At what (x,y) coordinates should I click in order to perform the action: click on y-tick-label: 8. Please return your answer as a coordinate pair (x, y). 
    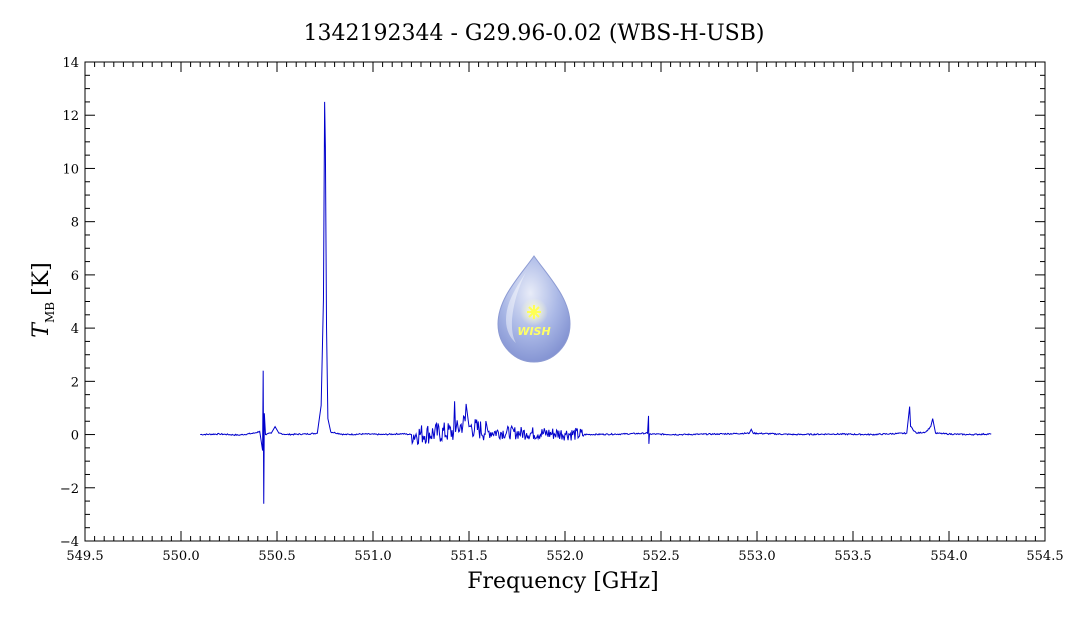
    Looking at the image, I should click on (75, 223).